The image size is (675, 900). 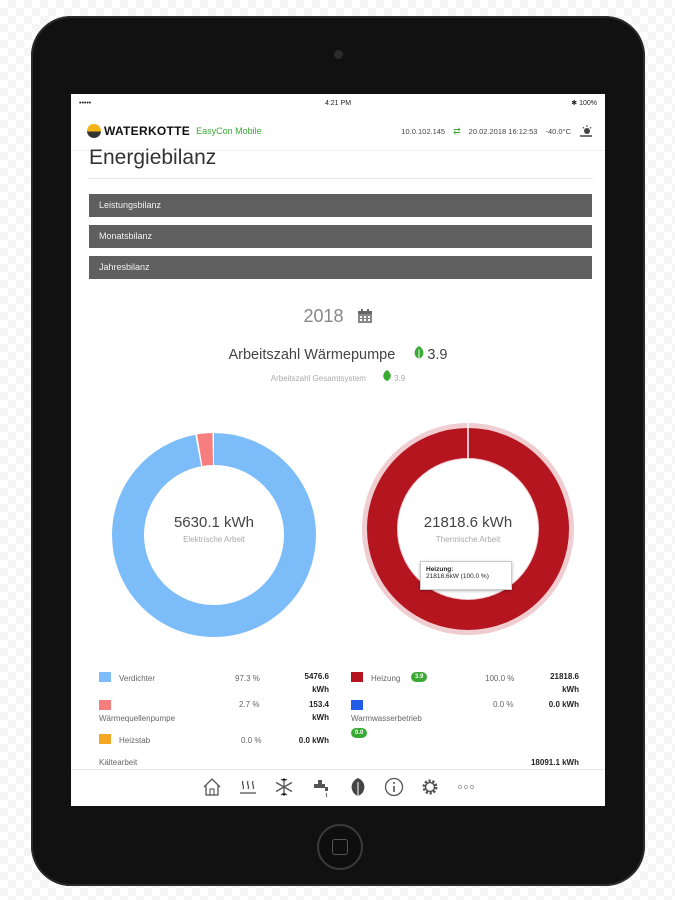 I want to click on legend-label-verdichter: Verdichter, so click(x=137, y=678).